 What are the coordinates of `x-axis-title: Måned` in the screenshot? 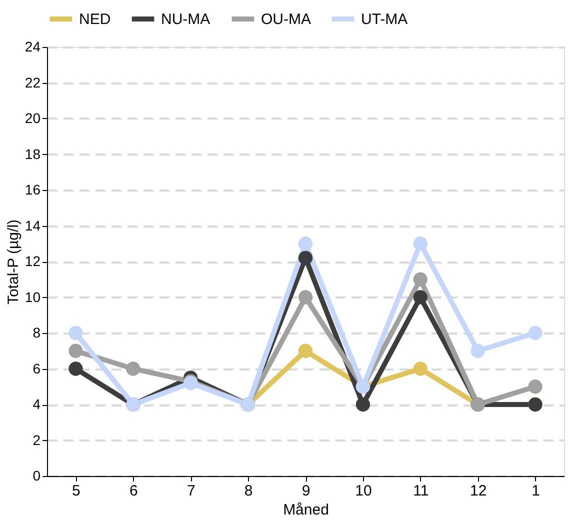 It's located at (306, 510).